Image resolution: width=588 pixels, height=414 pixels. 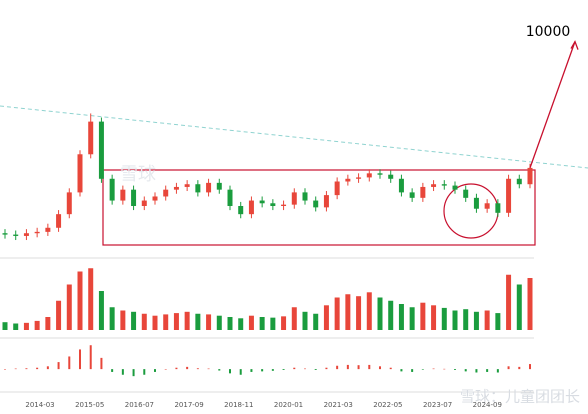 I want to click on range-box, so click(x=319, y=207).